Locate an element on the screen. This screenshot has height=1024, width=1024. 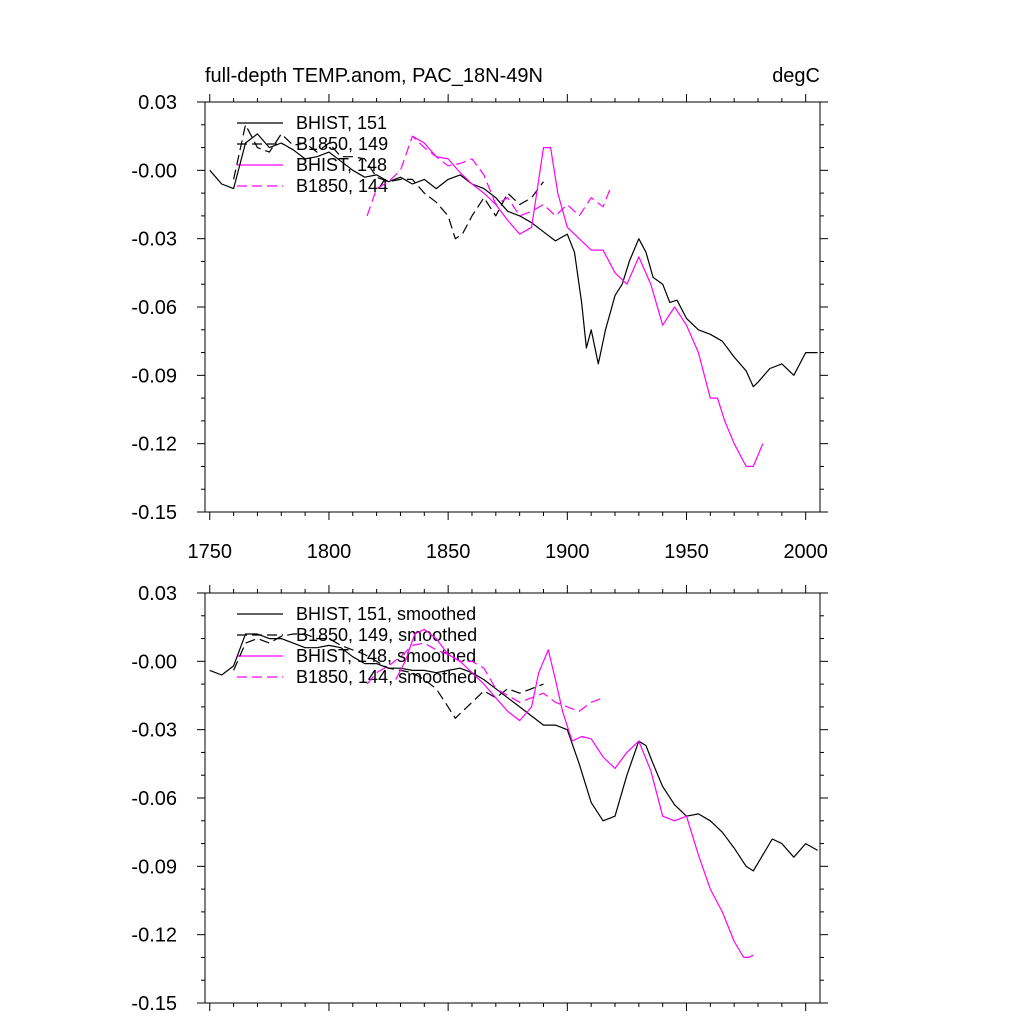
x-tick-label: 1800 is located at coordinates (329, 552).